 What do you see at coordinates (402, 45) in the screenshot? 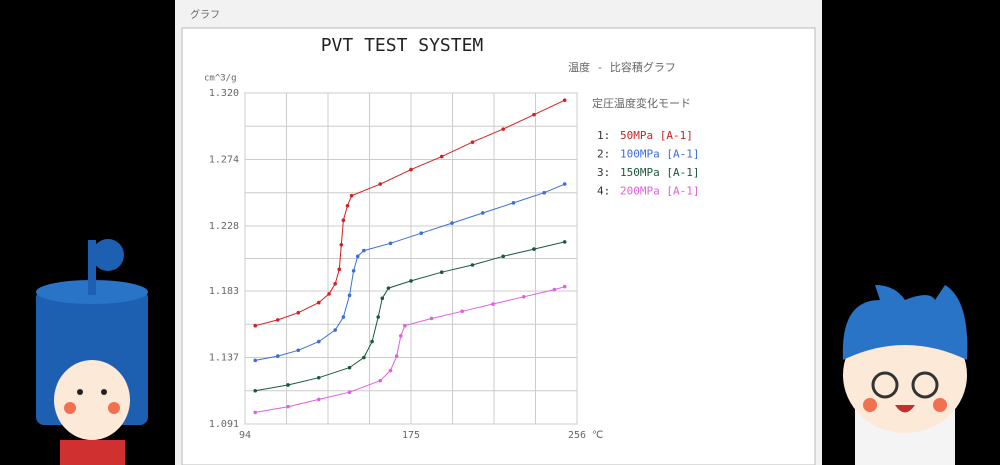
I see `chart-title: PVT TEST SYSTEM` at bounding box center [402, 45].